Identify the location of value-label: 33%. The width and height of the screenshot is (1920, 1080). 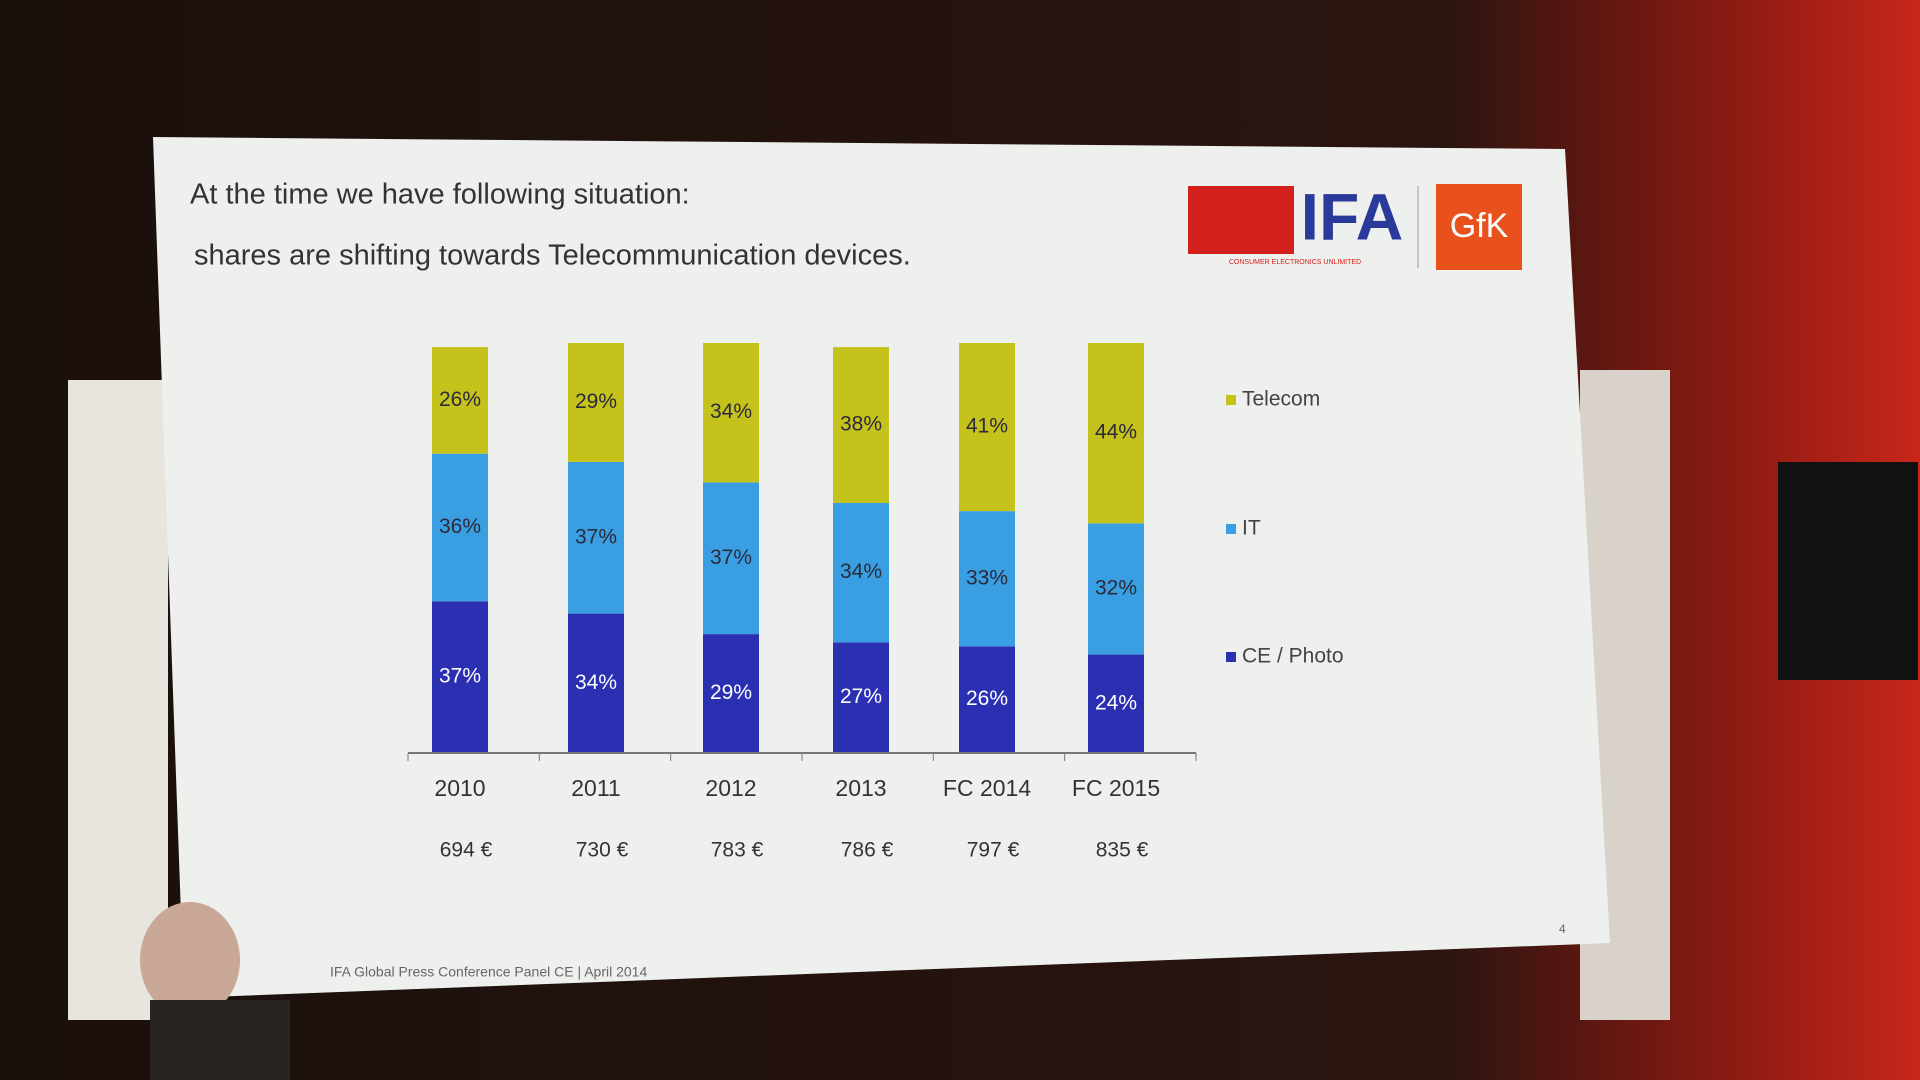
(987, 577).